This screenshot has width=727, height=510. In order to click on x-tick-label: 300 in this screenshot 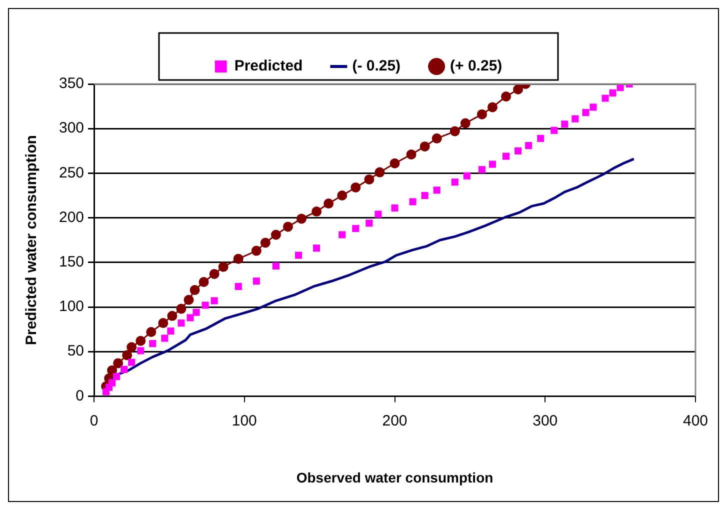, I will do `click(545, 421)`.